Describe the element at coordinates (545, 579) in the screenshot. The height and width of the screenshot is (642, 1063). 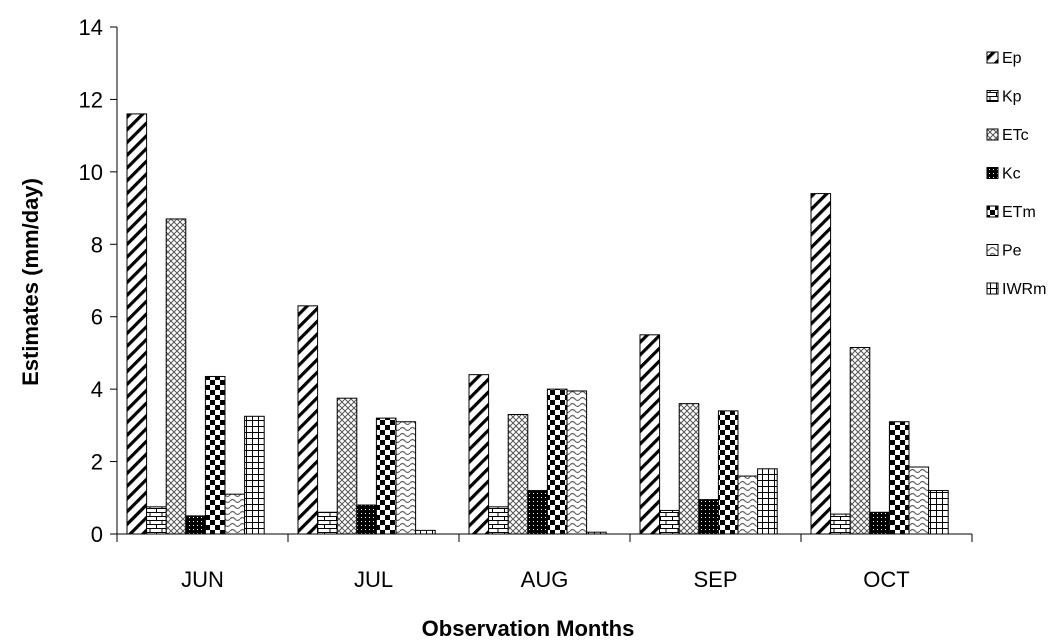
I see `x-tick-label: AUG` at that location.